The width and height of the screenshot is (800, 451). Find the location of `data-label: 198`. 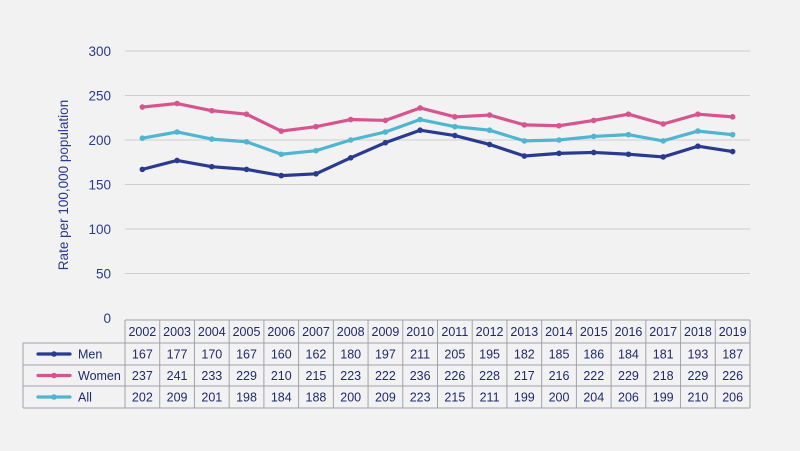

data-label: 198 is located at coordinates (246, 398).